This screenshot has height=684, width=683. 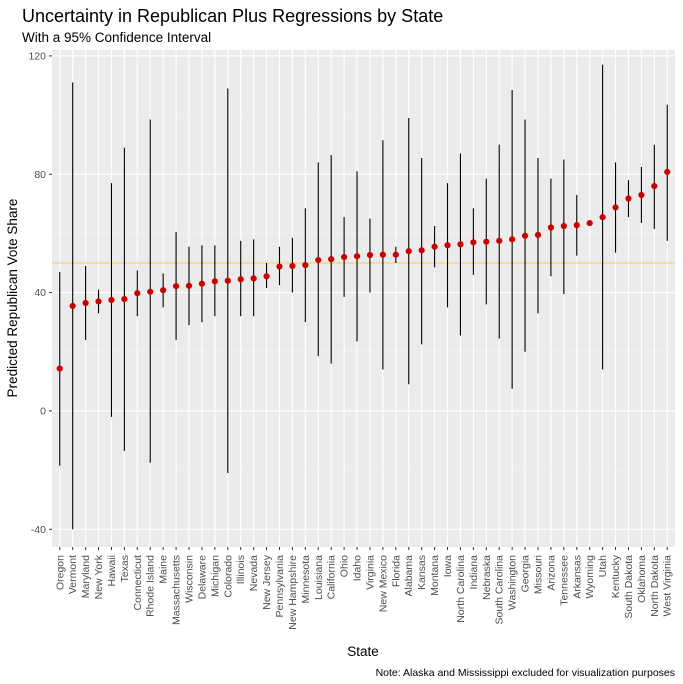 What do you see at coordinates (60, 572) in the screenshot?
I see `x-tick-label: Oregon` at bounding box center [60, 572].